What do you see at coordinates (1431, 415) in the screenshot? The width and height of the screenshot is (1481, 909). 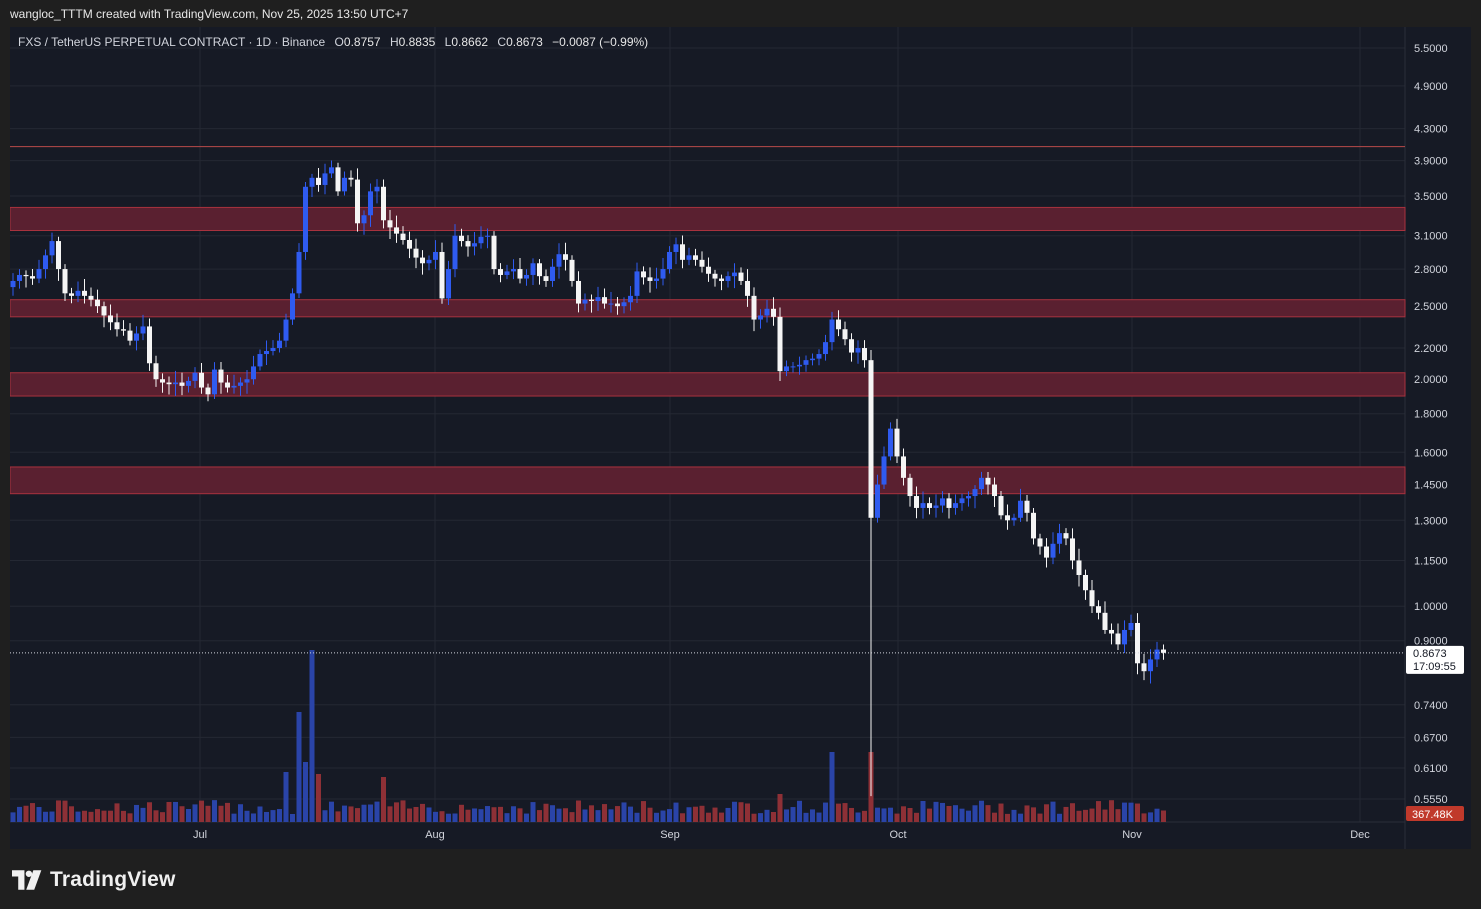 I see `price-tick-label: 1.8000` at bounding box center [1431, 415].